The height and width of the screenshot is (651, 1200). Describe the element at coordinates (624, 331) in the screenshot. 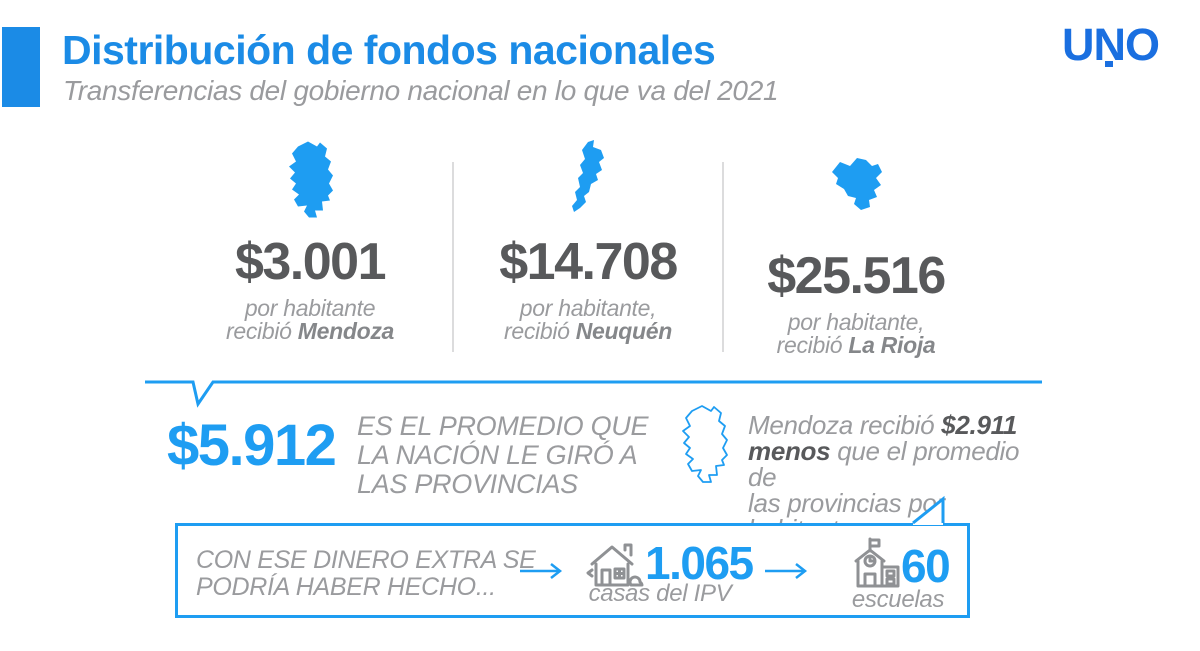

I see `province-name: Neuquén` at that location.